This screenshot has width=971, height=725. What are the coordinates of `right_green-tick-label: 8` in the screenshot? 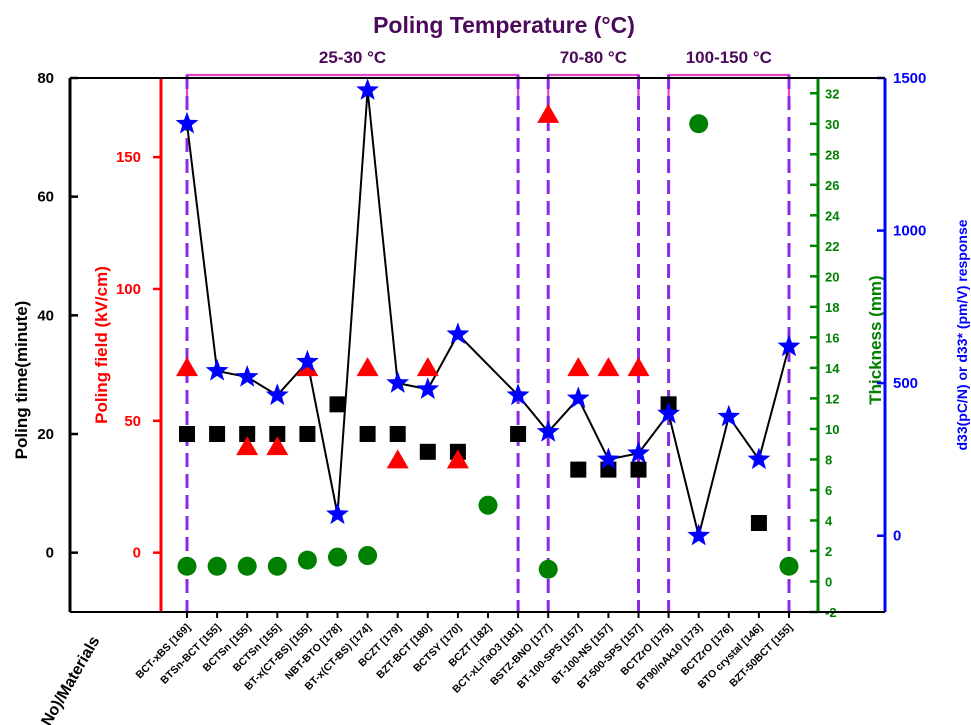 It's located at (828, 459).